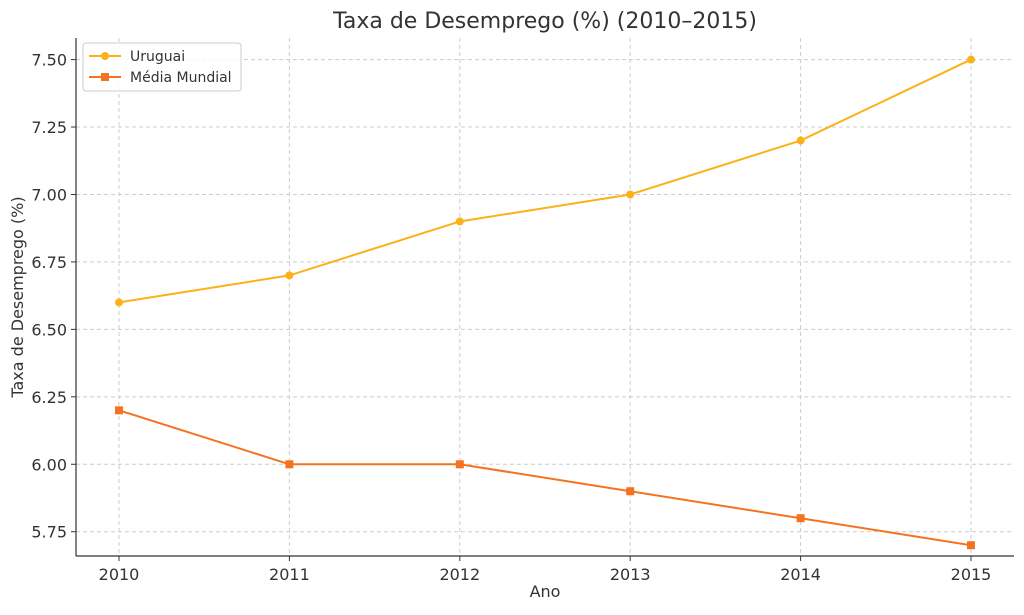 This screenshot has height=615, width=1024. What do you see at coordinates (49, 532) in the screenshot?
I see `y-tick-label: 5.75` at bounding box center [49, 532].